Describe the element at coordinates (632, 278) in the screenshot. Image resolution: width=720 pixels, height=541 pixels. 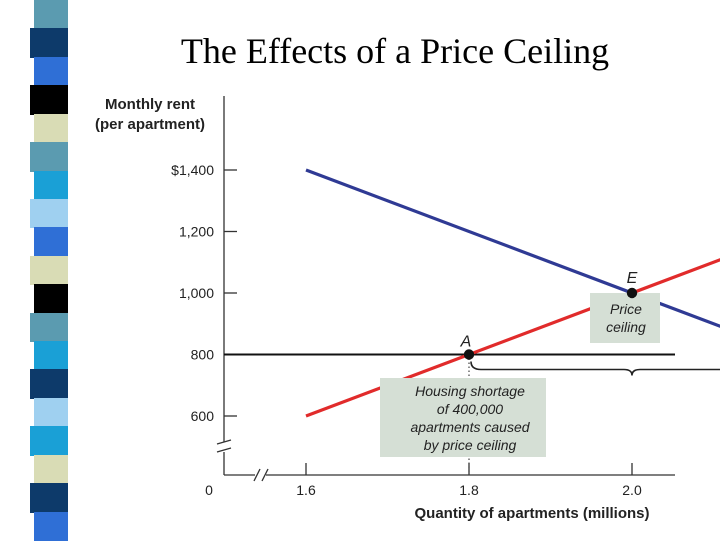
I see `point-label-e: E` at that location.